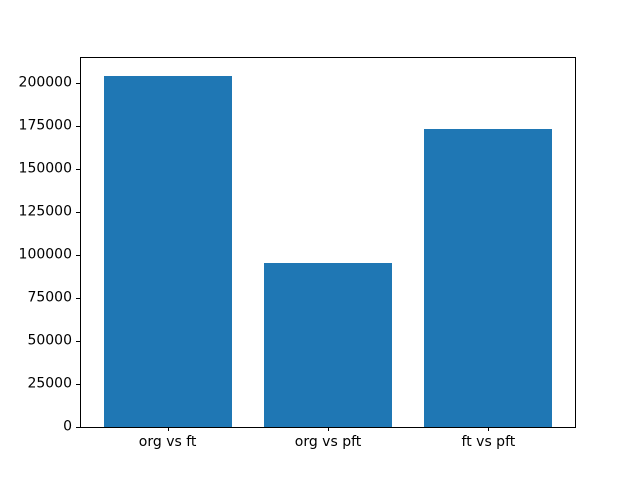  Describe the element at coordinates (45, 82) in the screenshot. I see `y-tick-label: 200000` at that location.